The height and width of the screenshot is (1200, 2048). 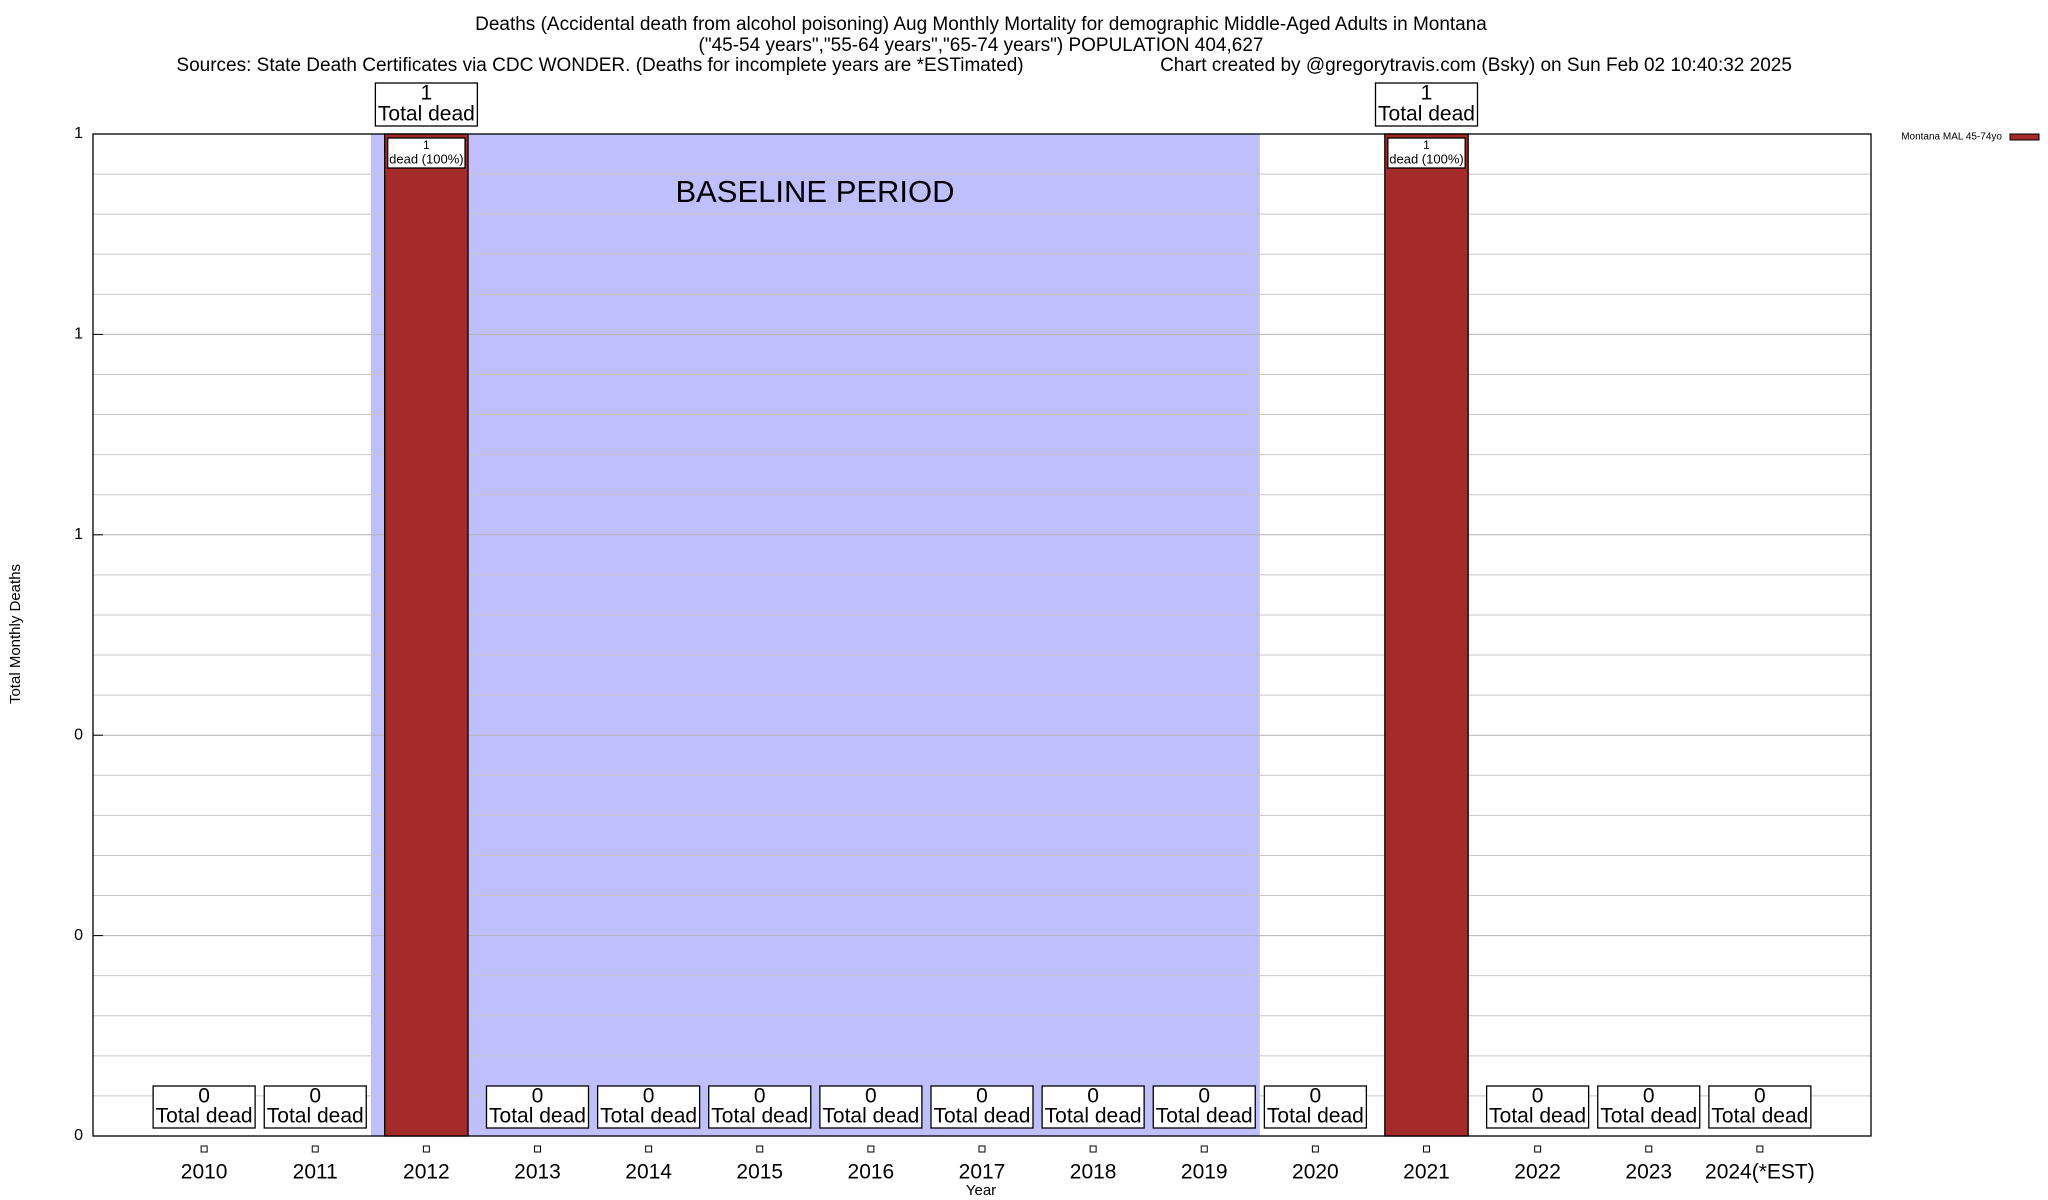 What do you see at coordinates (1093, 1172) in the screenshot?
I see `x-tick-label: 2018` at bounding box center [1093, 1172].